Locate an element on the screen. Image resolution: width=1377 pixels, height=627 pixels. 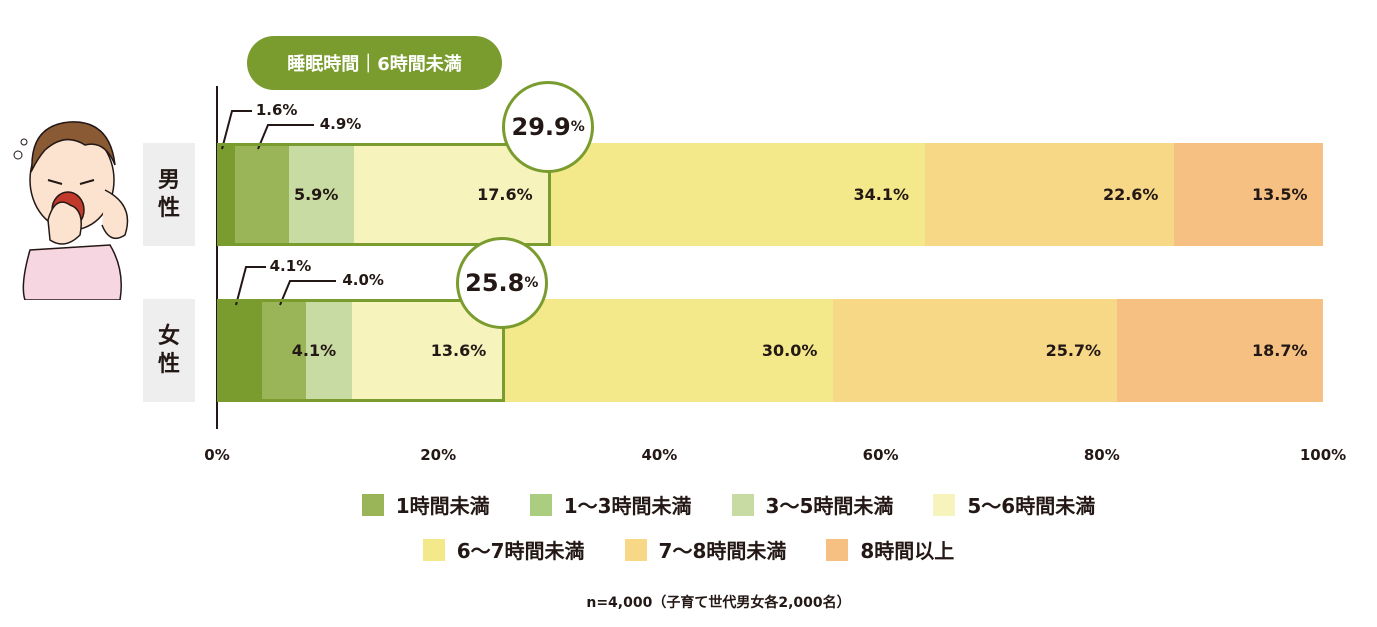
bar-segment: 13.5% is located at coordinates (1248, 194).